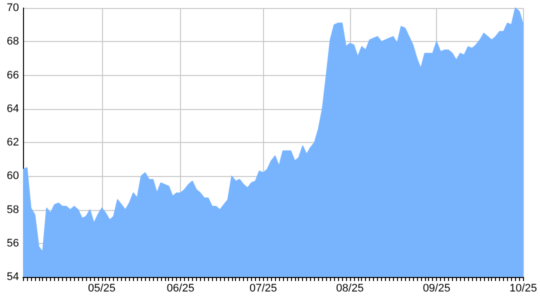 This screenshot has width=540, height=300. I want to click on x-tick-label: 08/25, so click(350, 288).